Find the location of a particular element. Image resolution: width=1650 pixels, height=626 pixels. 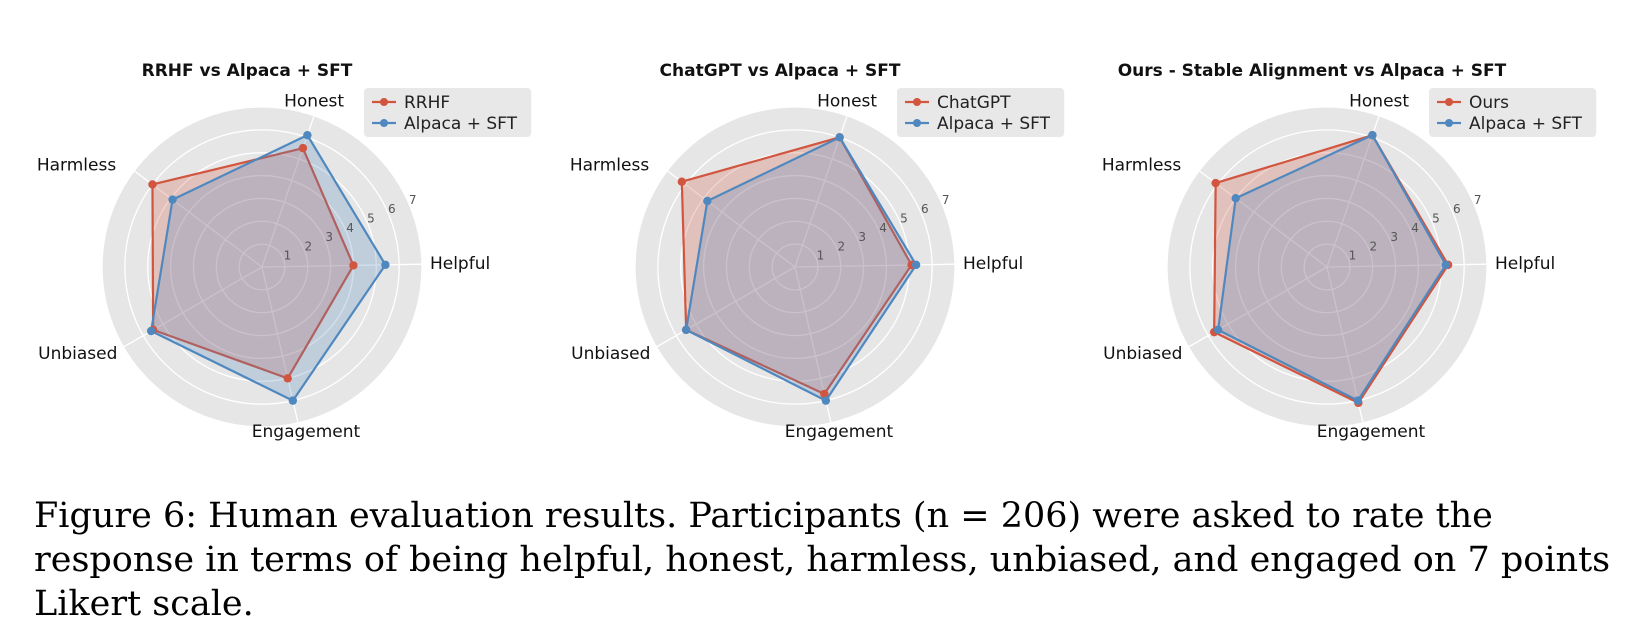

chart-title: ChatGPT vs Alpaca + SFT is located at coordinates (780, 71).